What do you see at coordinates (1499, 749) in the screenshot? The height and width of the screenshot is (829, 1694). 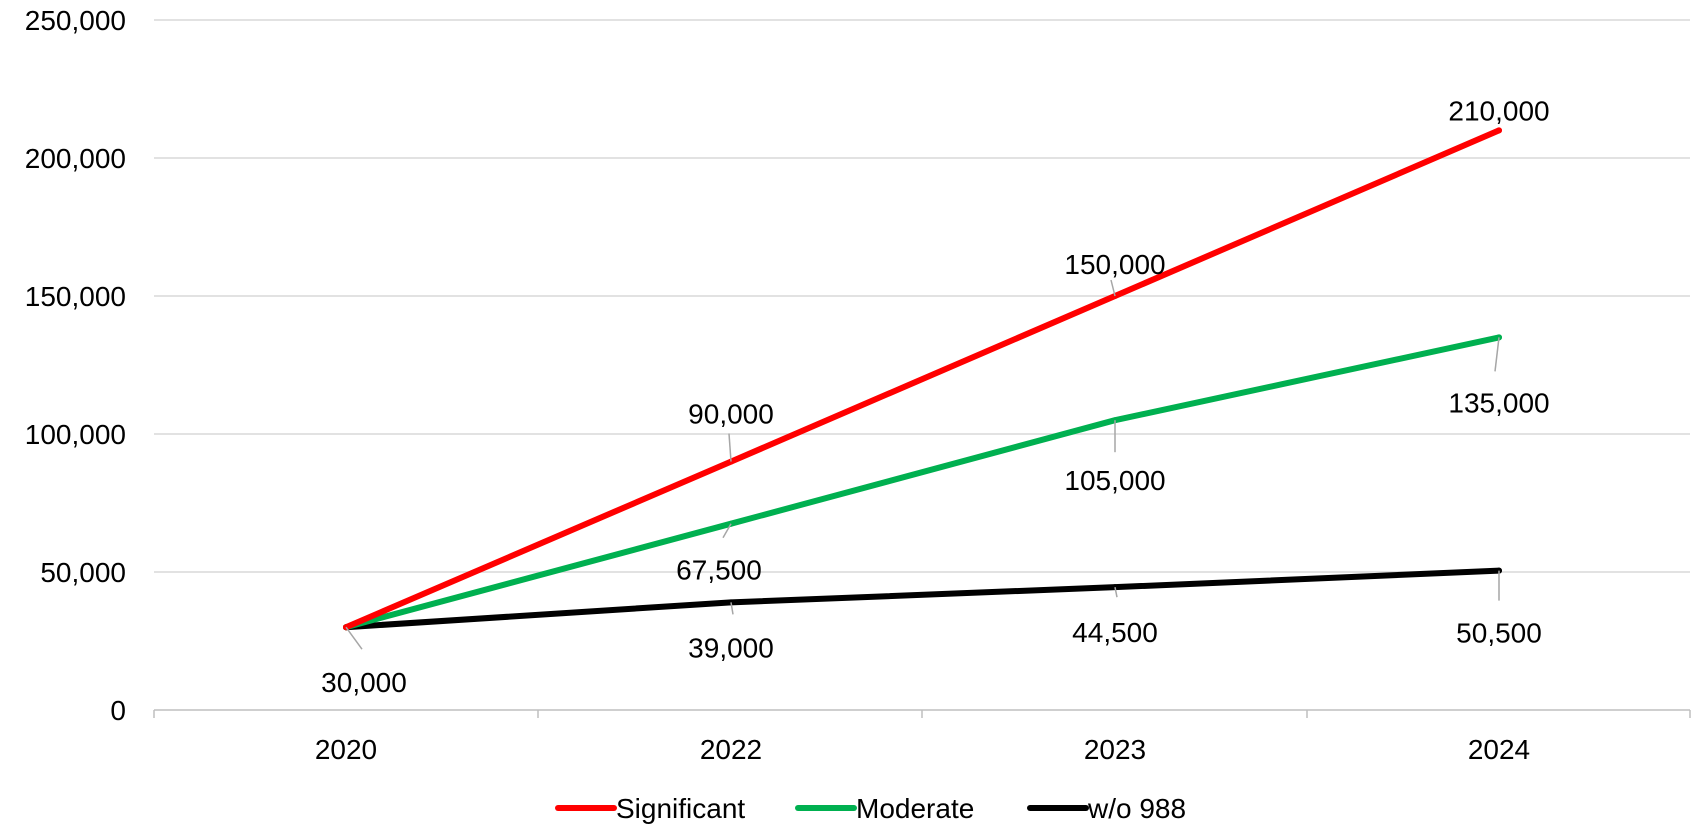 I see `x-tick-label: 2024` at bounding box center [1499, 749].